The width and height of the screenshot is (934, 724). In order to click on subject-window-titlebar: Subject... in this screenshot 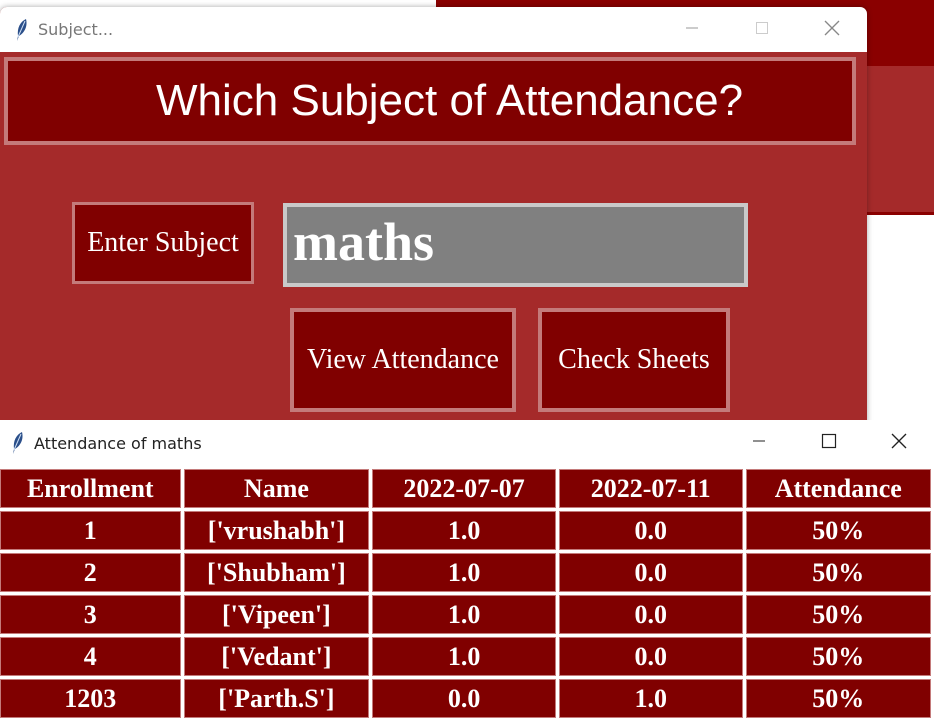, I will do `click(433, 29)`.